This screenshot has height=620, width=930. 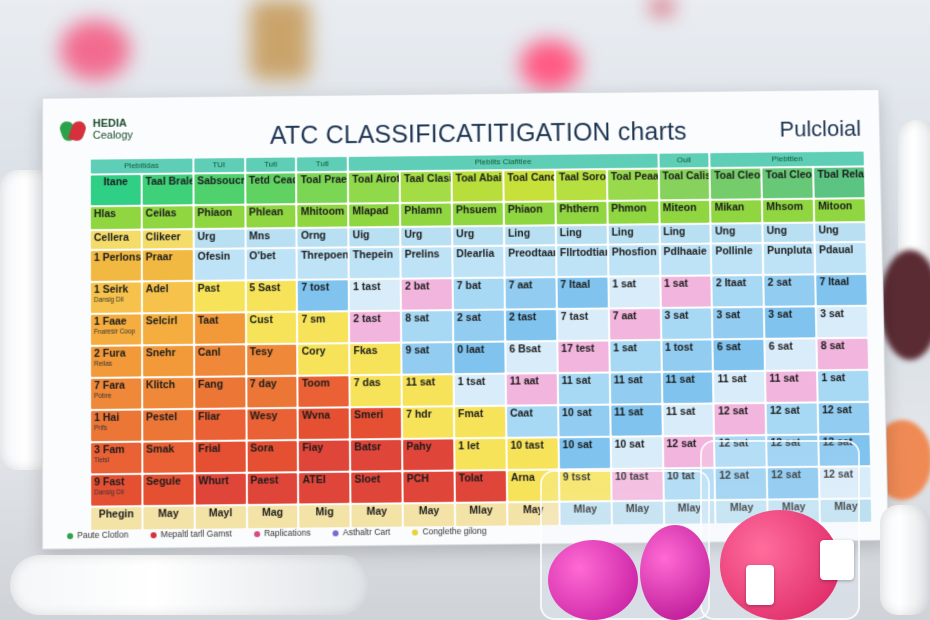 I want to click on red-blob-top-right, so click(x=662, y=7).